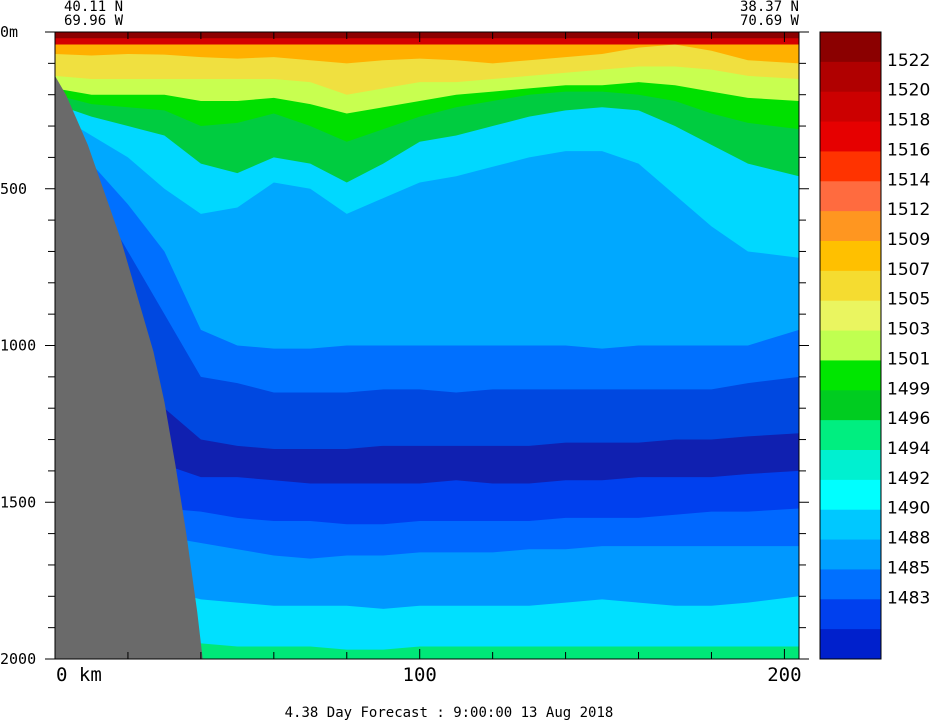 This screenshot has height=721, width=939. Describe the element at coordinates (908, 598) in the screenshot. I see `colorbar-label: 1483` at that location.